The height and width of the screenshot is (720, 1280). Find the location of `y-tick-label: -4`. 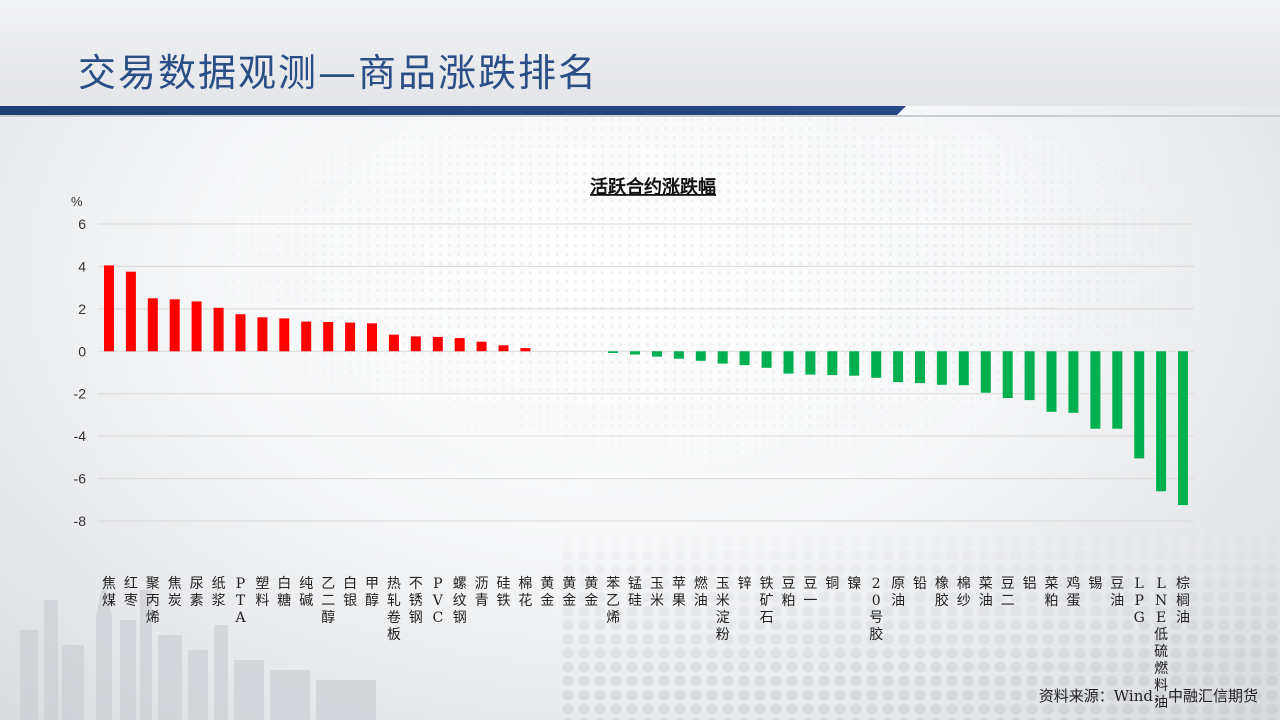

y-tick-label: -4 is located at coordinates (80, 436).